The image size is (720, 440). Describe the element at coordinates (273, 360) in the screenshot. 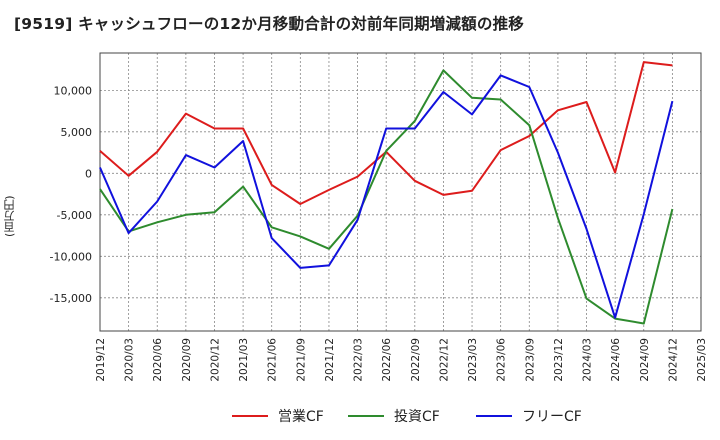

I see `x-tick-label: 2021/06` at that location.